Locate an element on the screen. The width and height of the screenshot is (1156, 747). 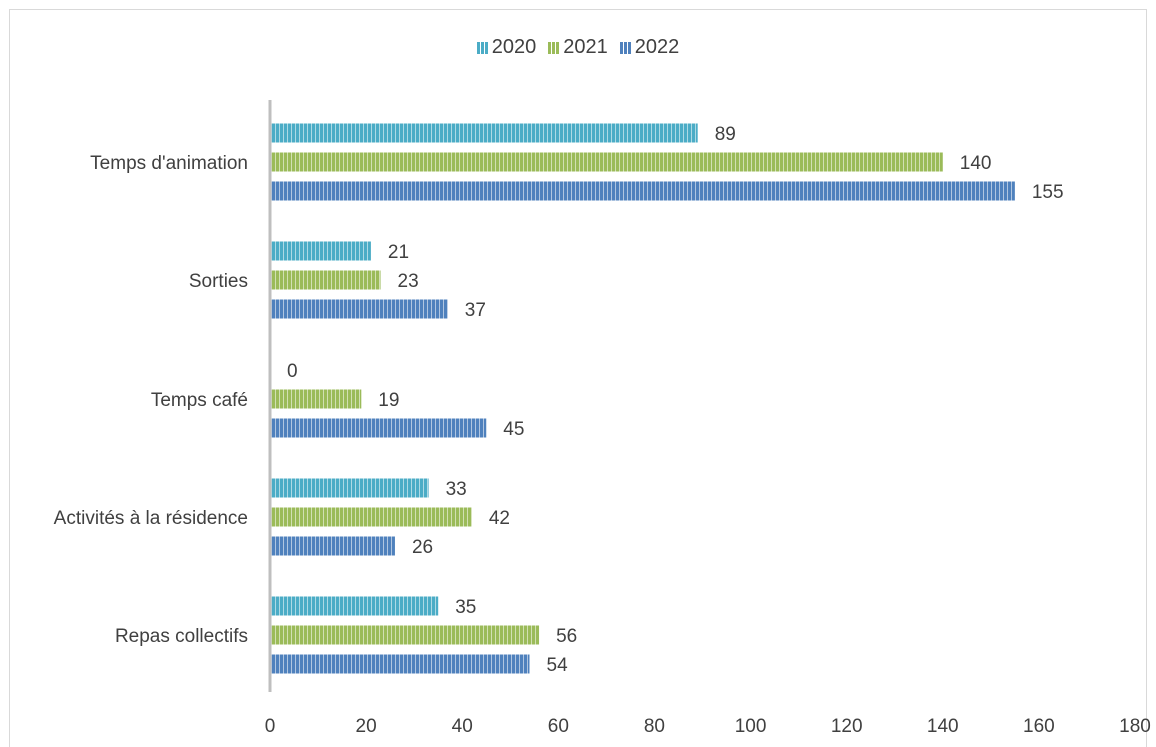
bar-sorties-2022 is located at coordinates (359, 309).